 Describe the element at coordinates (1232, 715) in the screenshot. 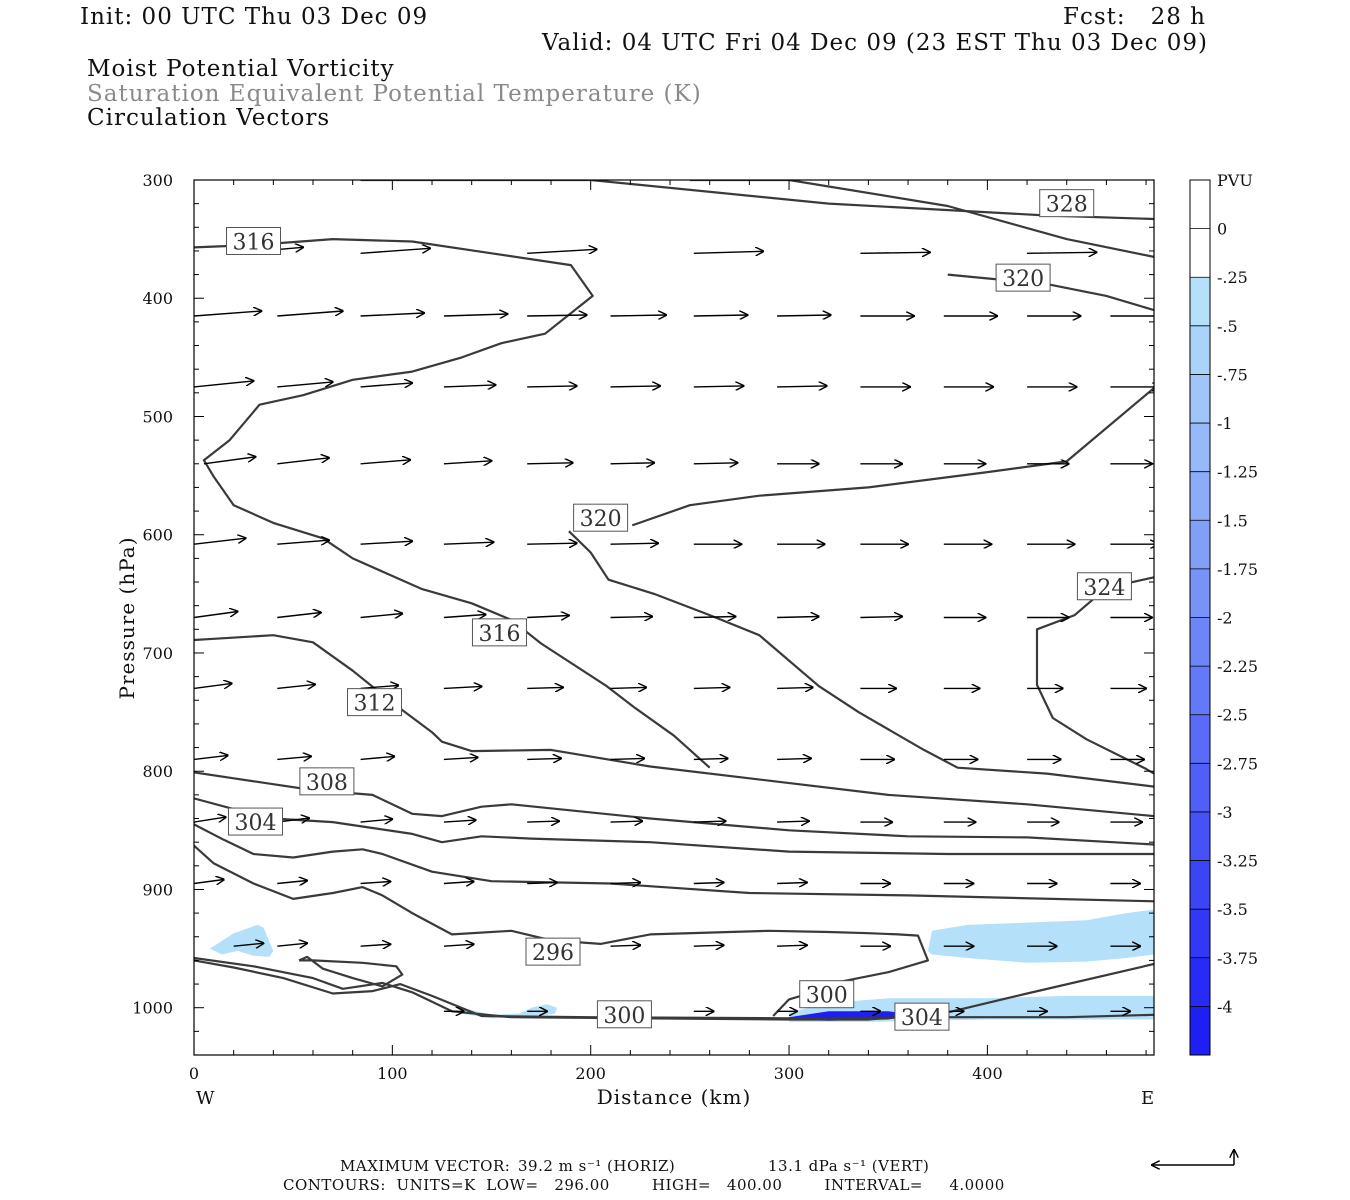

I see `colorbar-level: -2.5` at that location.